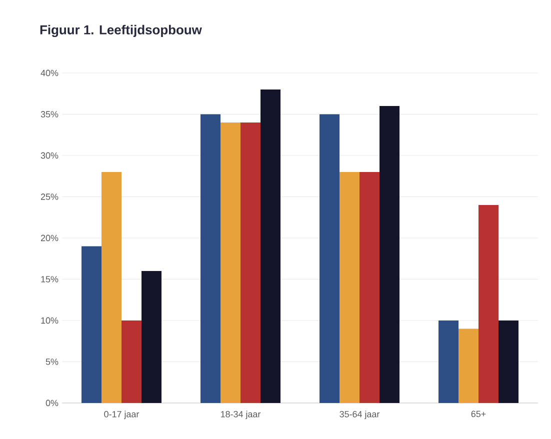  I want to click on y-tick-label: 5%, so click(52, 361).